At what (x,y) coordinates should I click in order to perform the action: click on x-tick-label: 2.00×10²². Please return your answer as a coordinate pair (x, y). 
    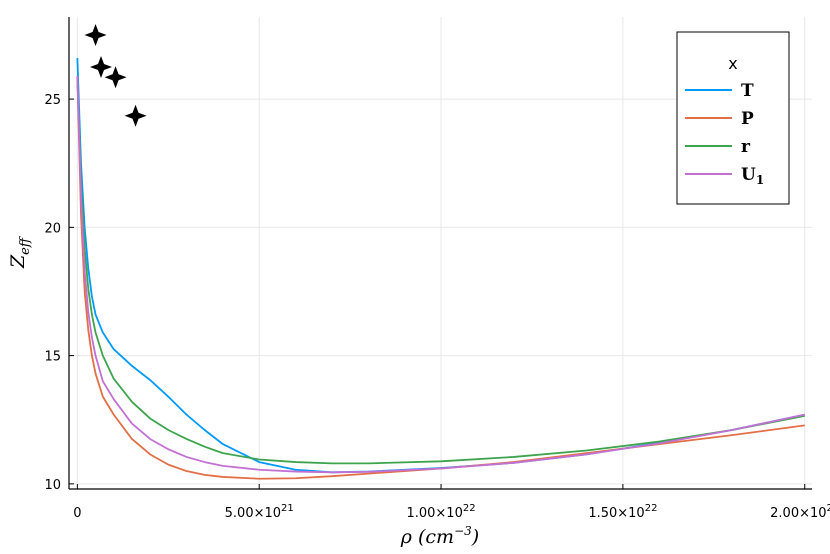
    Looking at the image, I should click on (800, 512).